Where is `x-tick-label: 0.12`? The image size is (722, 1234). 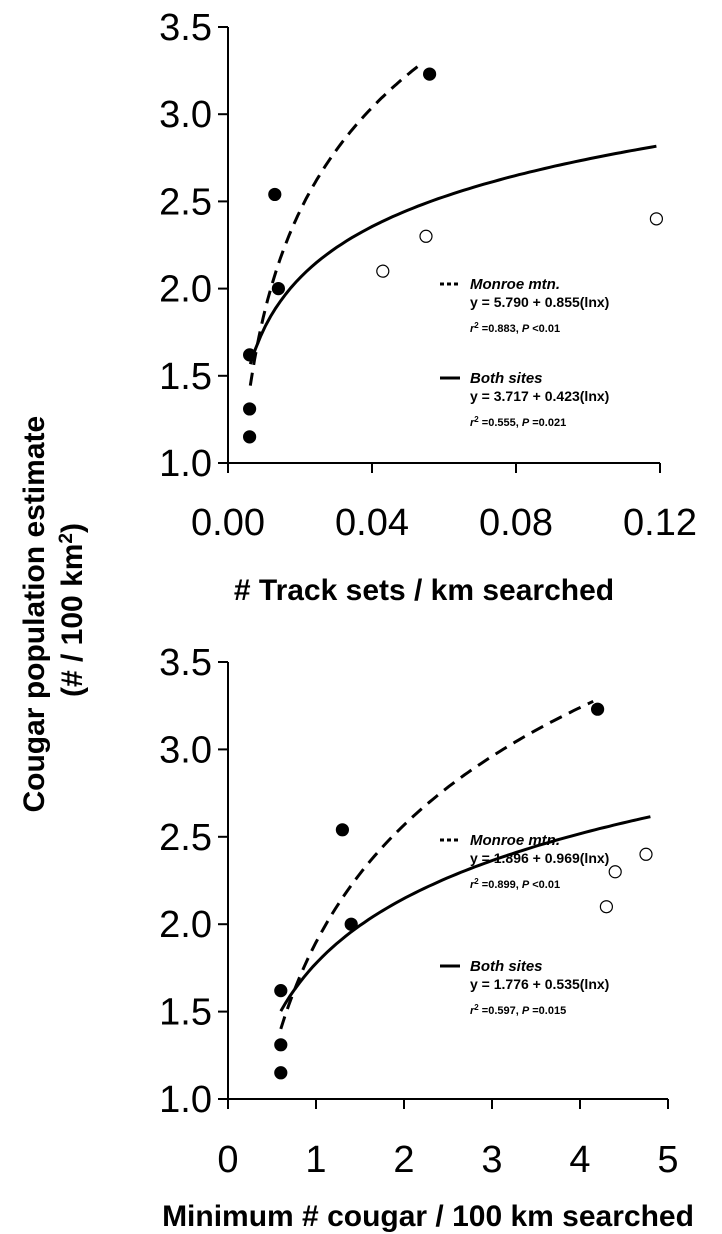 x-tick-label: 0.12 is located at coordinates (660, 523).